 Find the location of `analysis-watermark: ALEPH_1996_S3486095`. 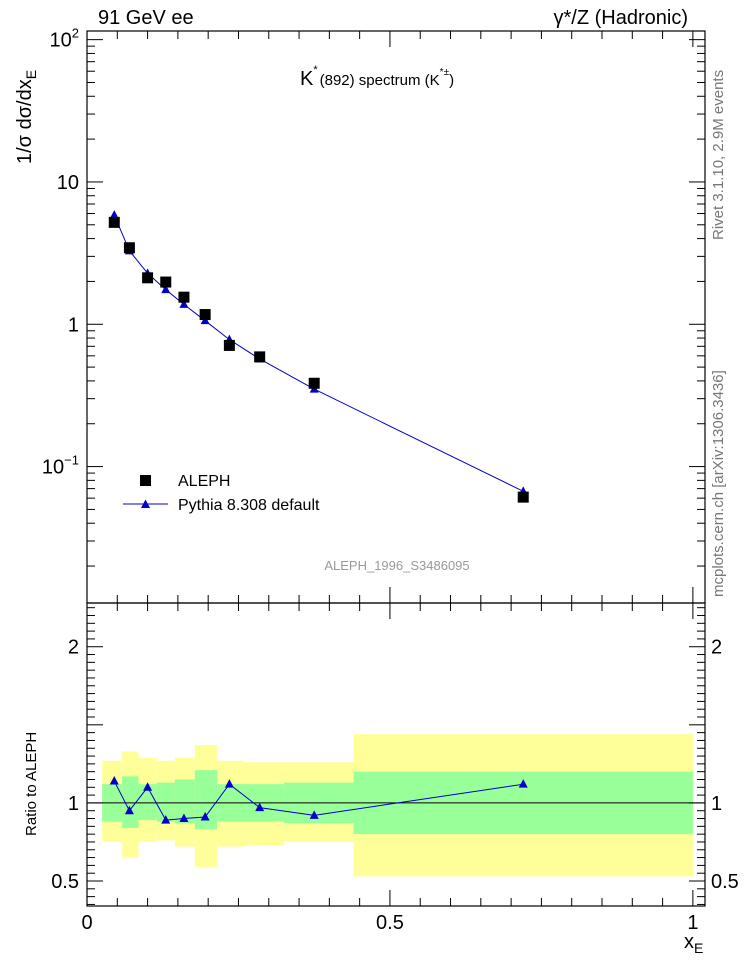

analysis-watermark: ALEPH_1996_S3486095 is located at coordinates (396, 565).